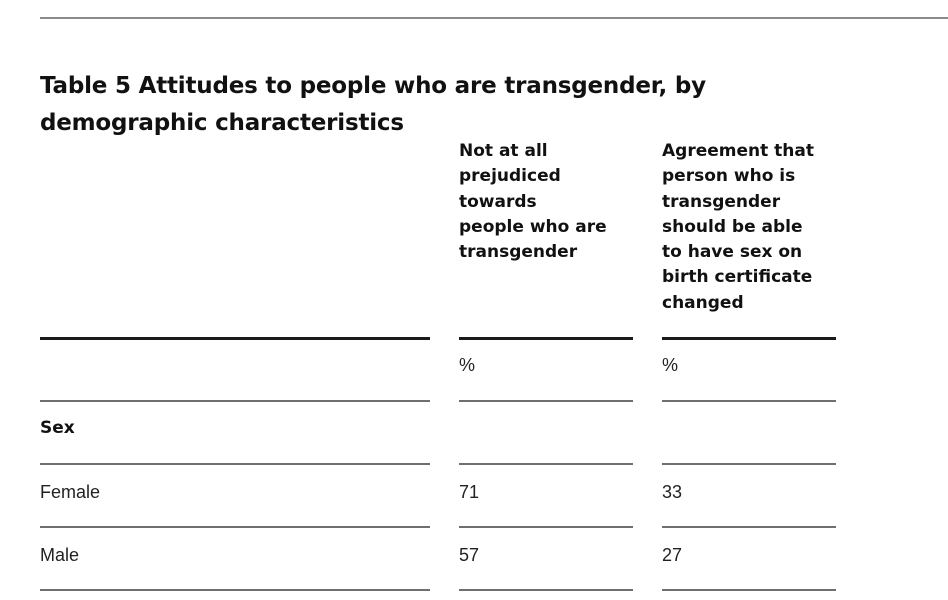 This screenshot has height=600, width=948. I want to click on table-cell-female-birth-certificate: 33, so click(672, 492).